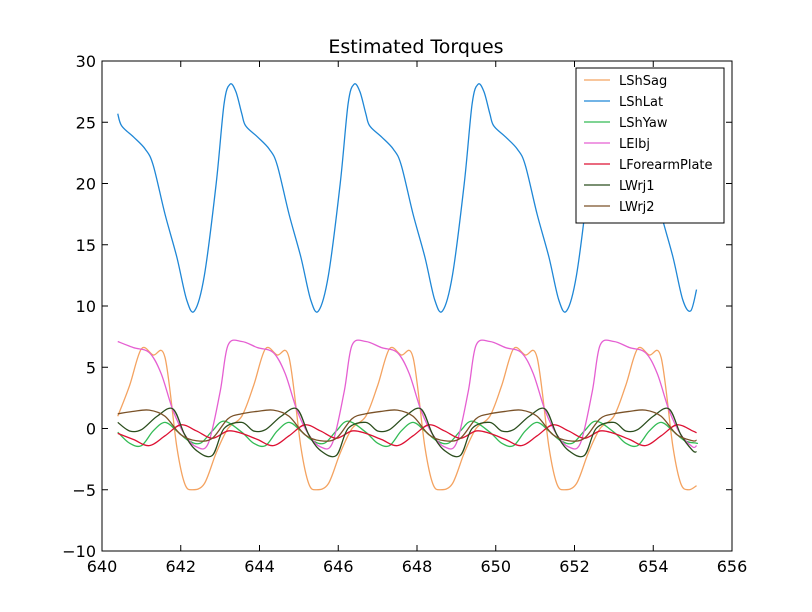 Image resolution: width=812 pixels, height=612 pixels. Describe the element at coordinates (338, 566) in the screenshot. I see `x-tick-label: 646` at that location.